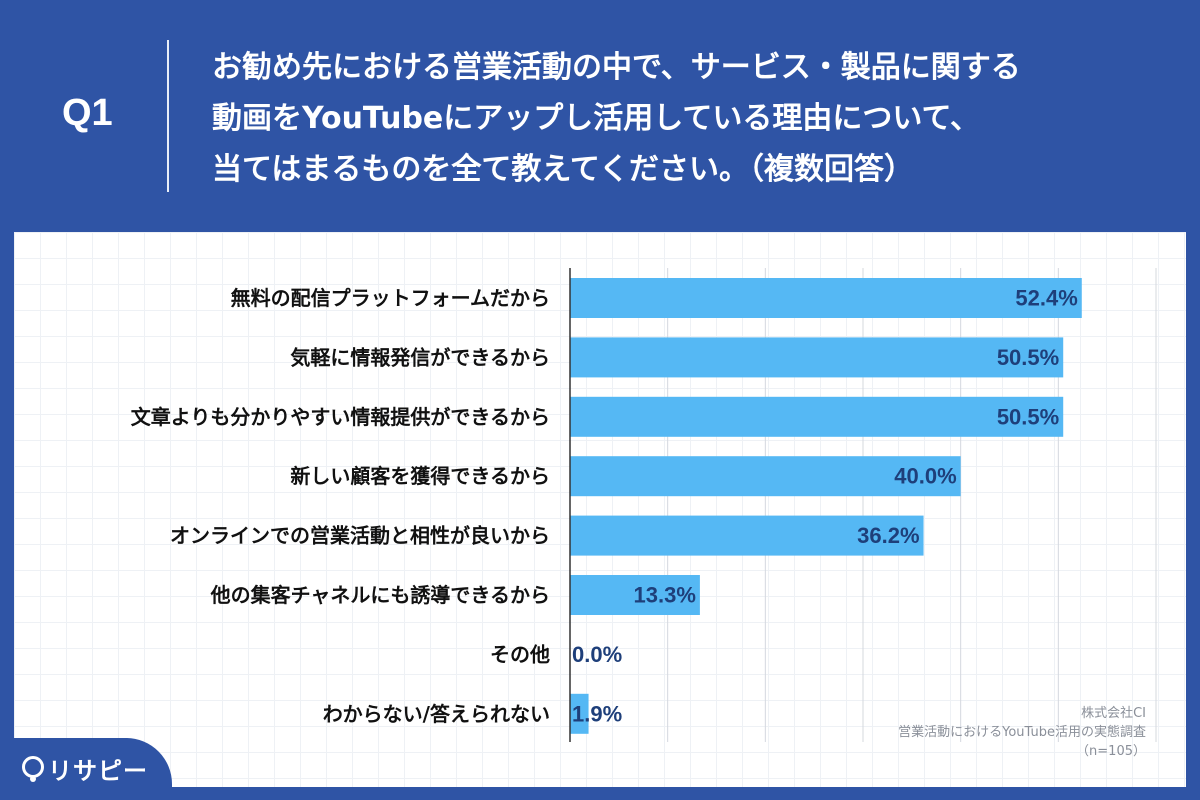 This screenshot has width=1200, height=800. I want to click on category-label: 新しい顧客を獲得できるから, so click(420, 476).